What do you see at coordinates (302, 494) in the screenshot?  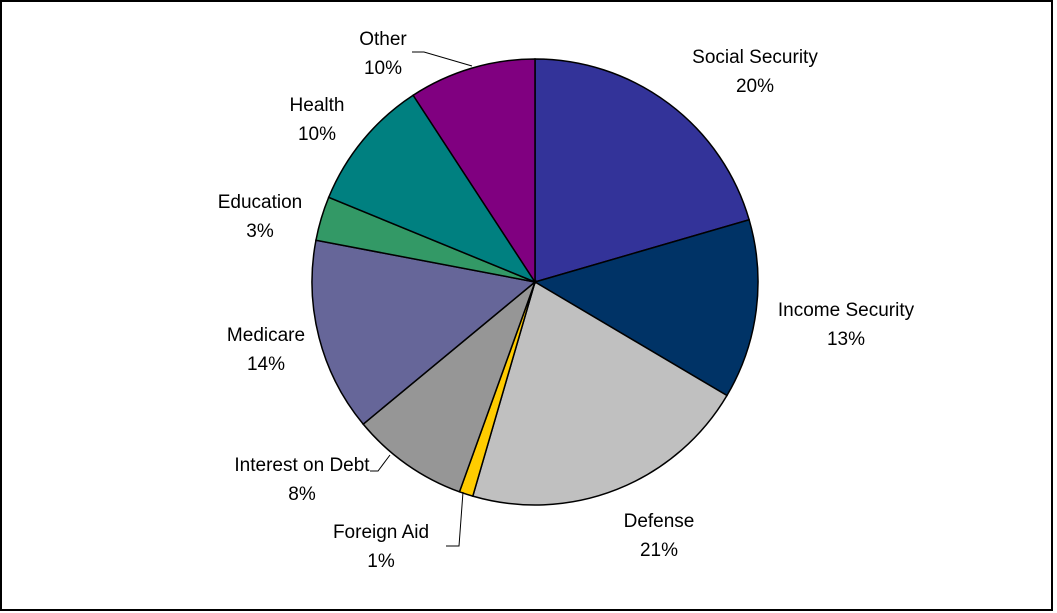 I see `data-label-percent: 8%` at bounding box center [302, 494].